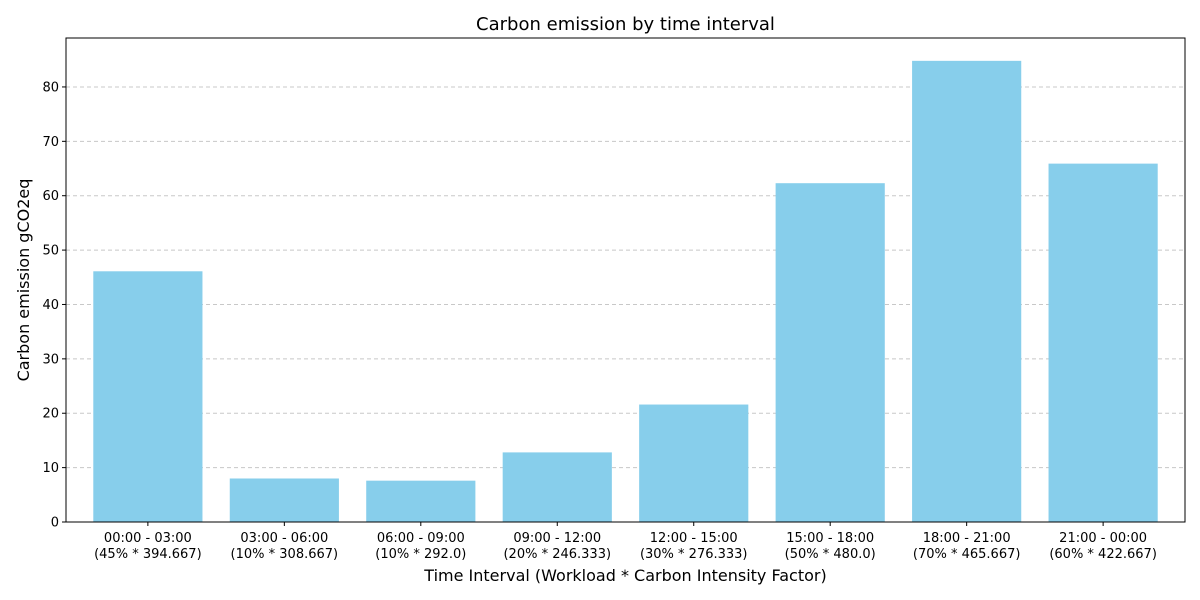 This screenshot has width=1200, height=600. Describe the element at coordinates (55, 523) in the screenshot. I see `y-tick-label: 0` at that location.